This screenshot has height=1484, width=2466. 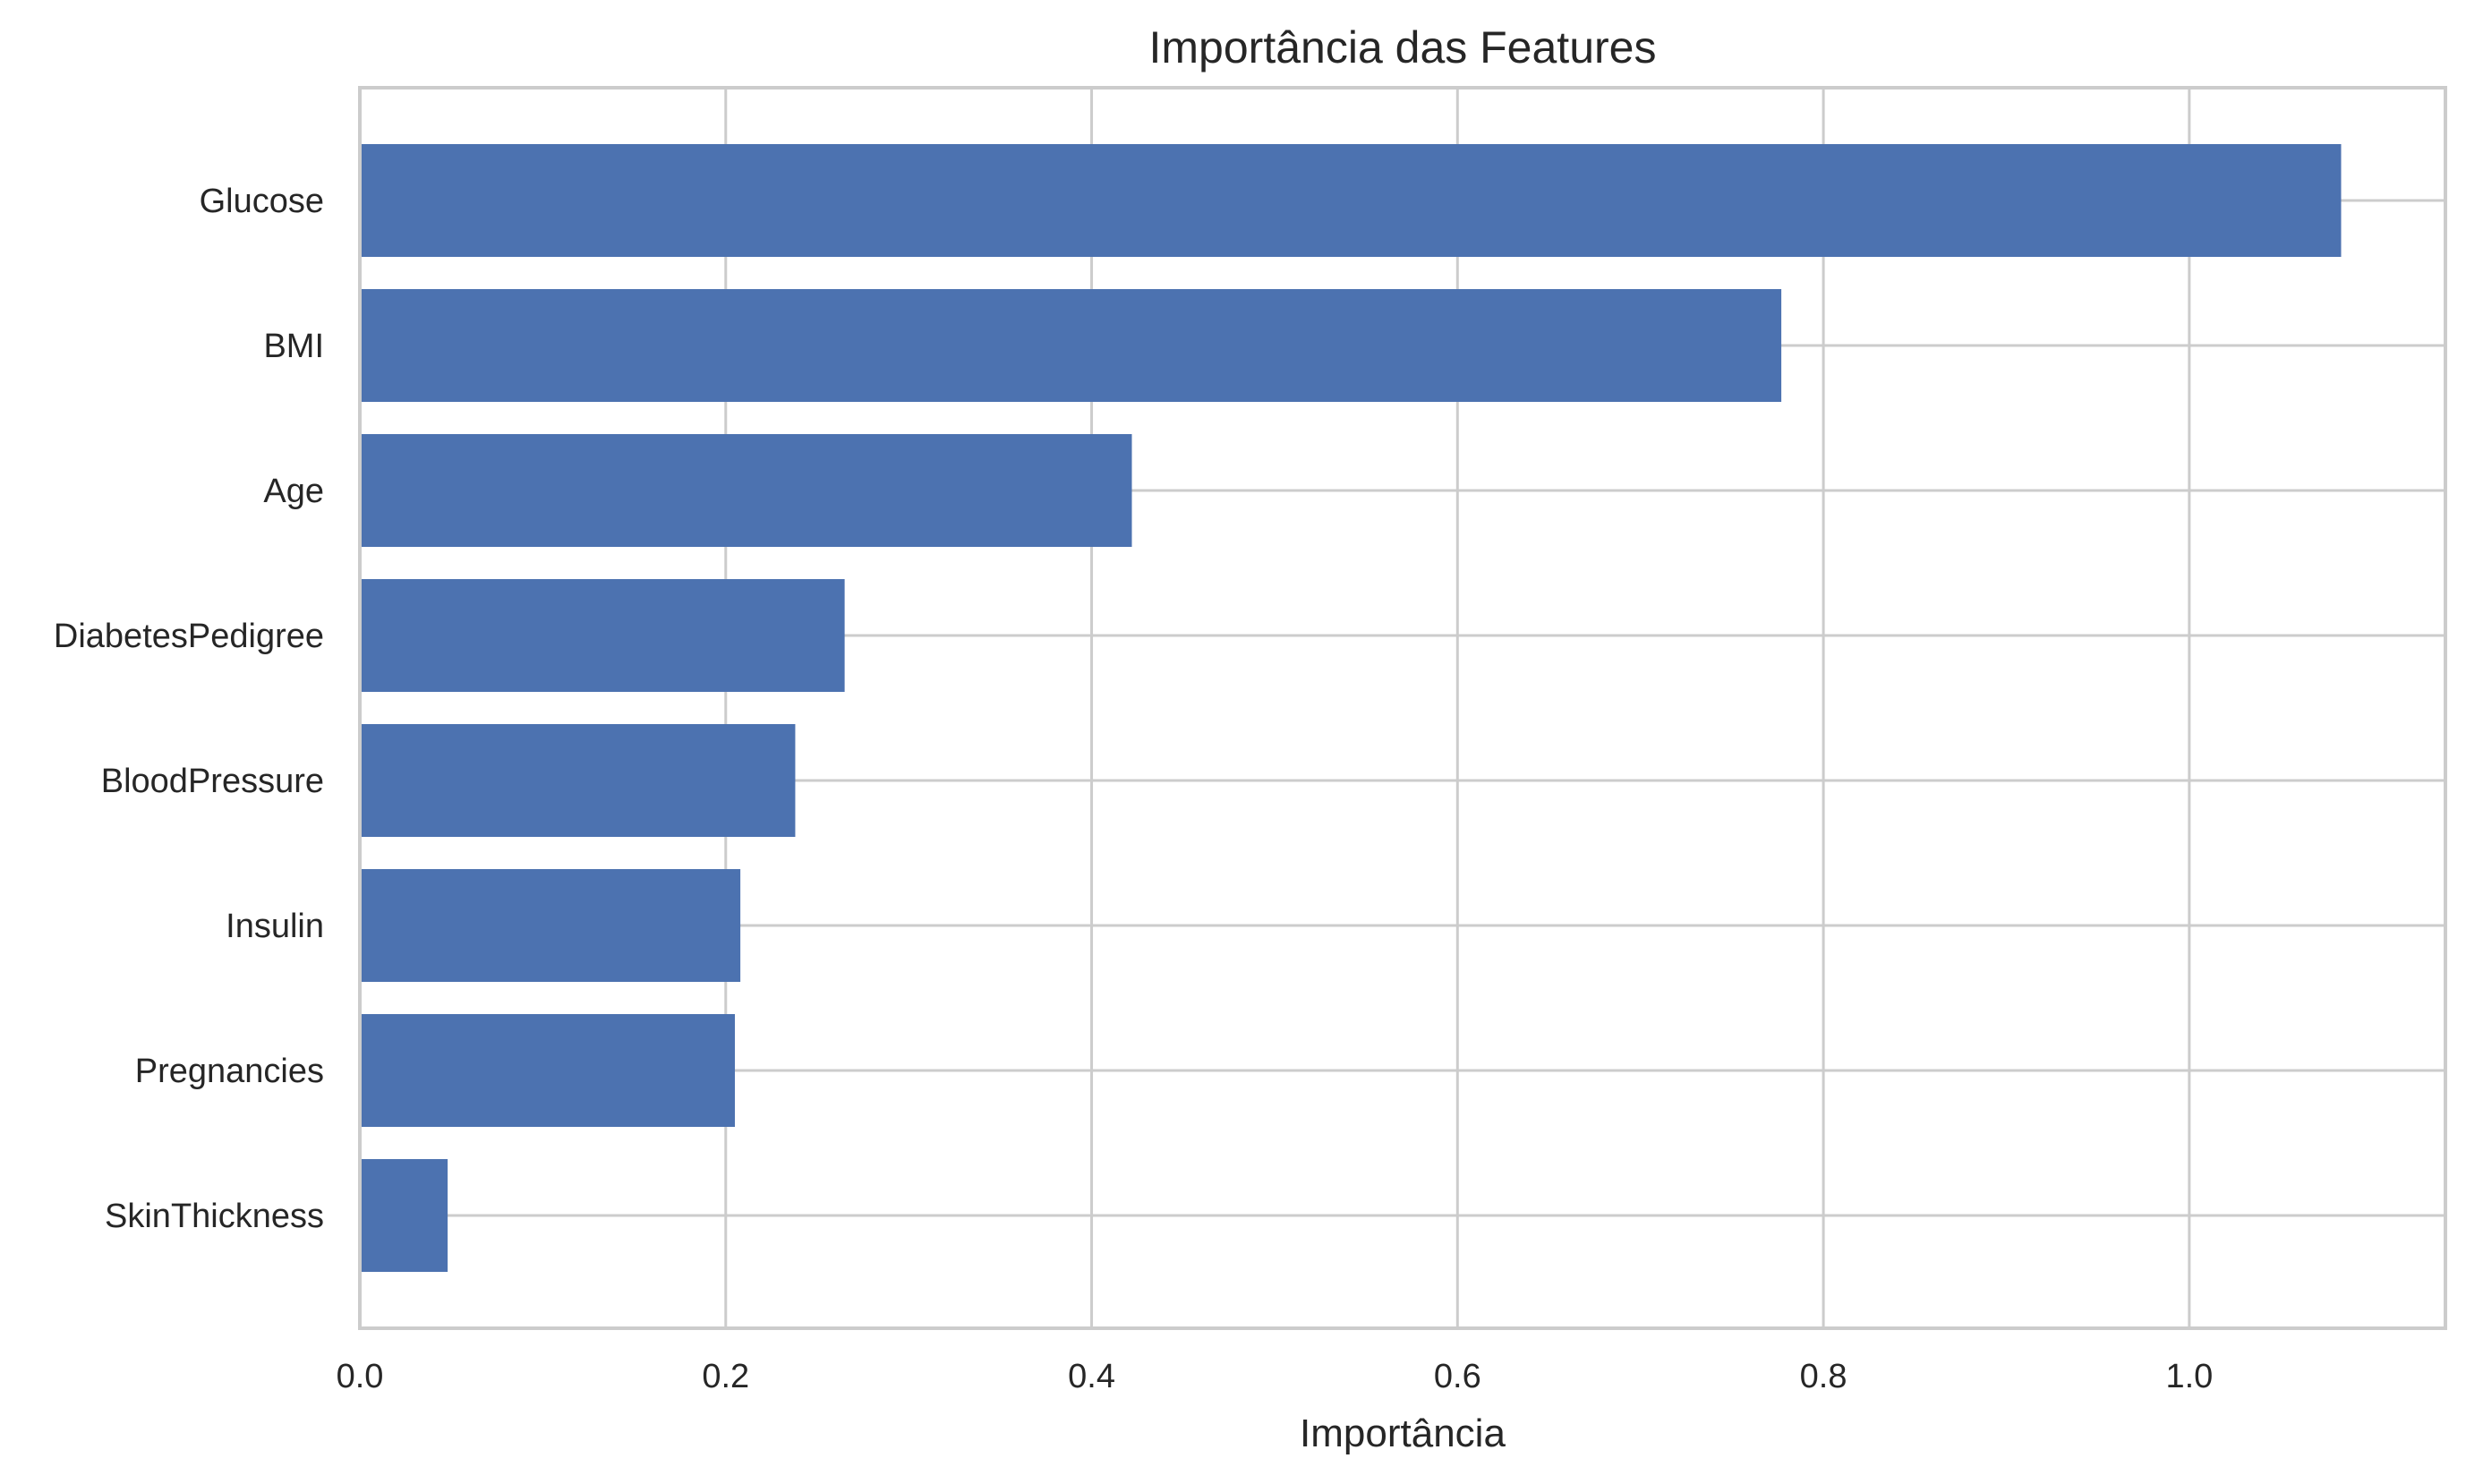 What do you see at coordinates (726, 1376) in the screenshot?
I see `x-tick-label: 0.2` at bounding box center [726, 1376].